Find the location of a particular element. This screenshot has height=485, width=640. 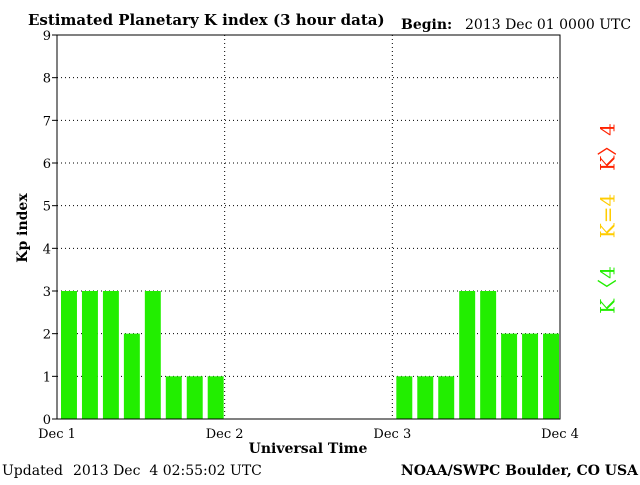

x-tick-label: Dec 1 is located at coordinates (57, 434).